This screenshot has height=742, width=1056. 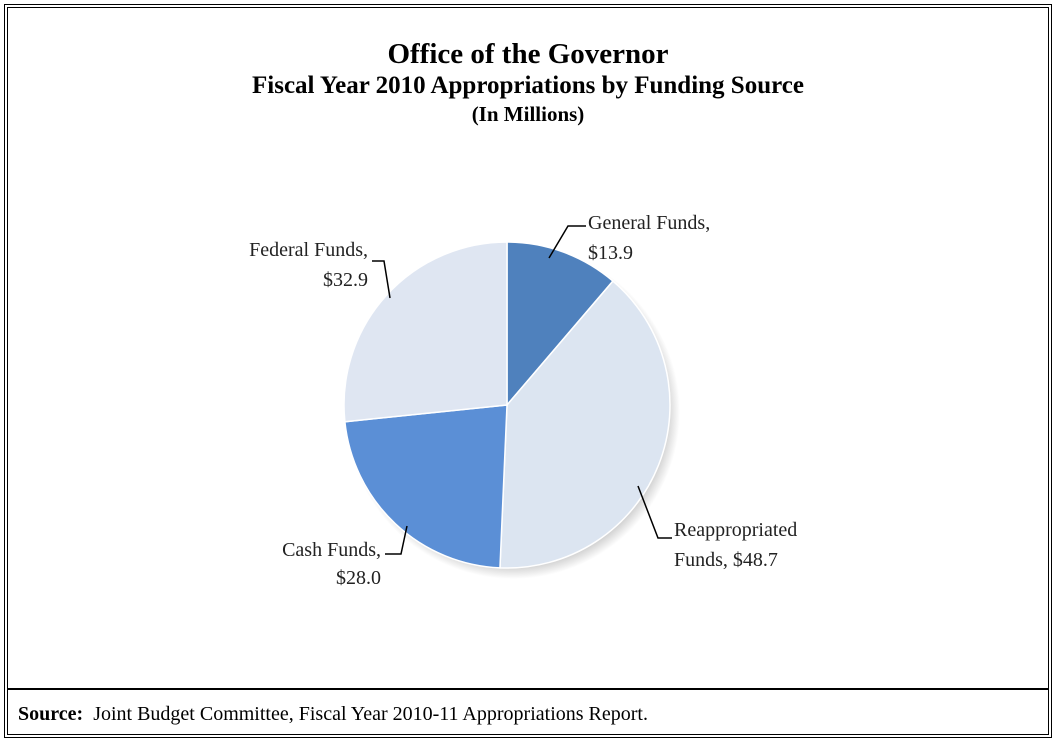 I want to click on slice-data-label: Federal Funds,, so click(x=308, y=250).